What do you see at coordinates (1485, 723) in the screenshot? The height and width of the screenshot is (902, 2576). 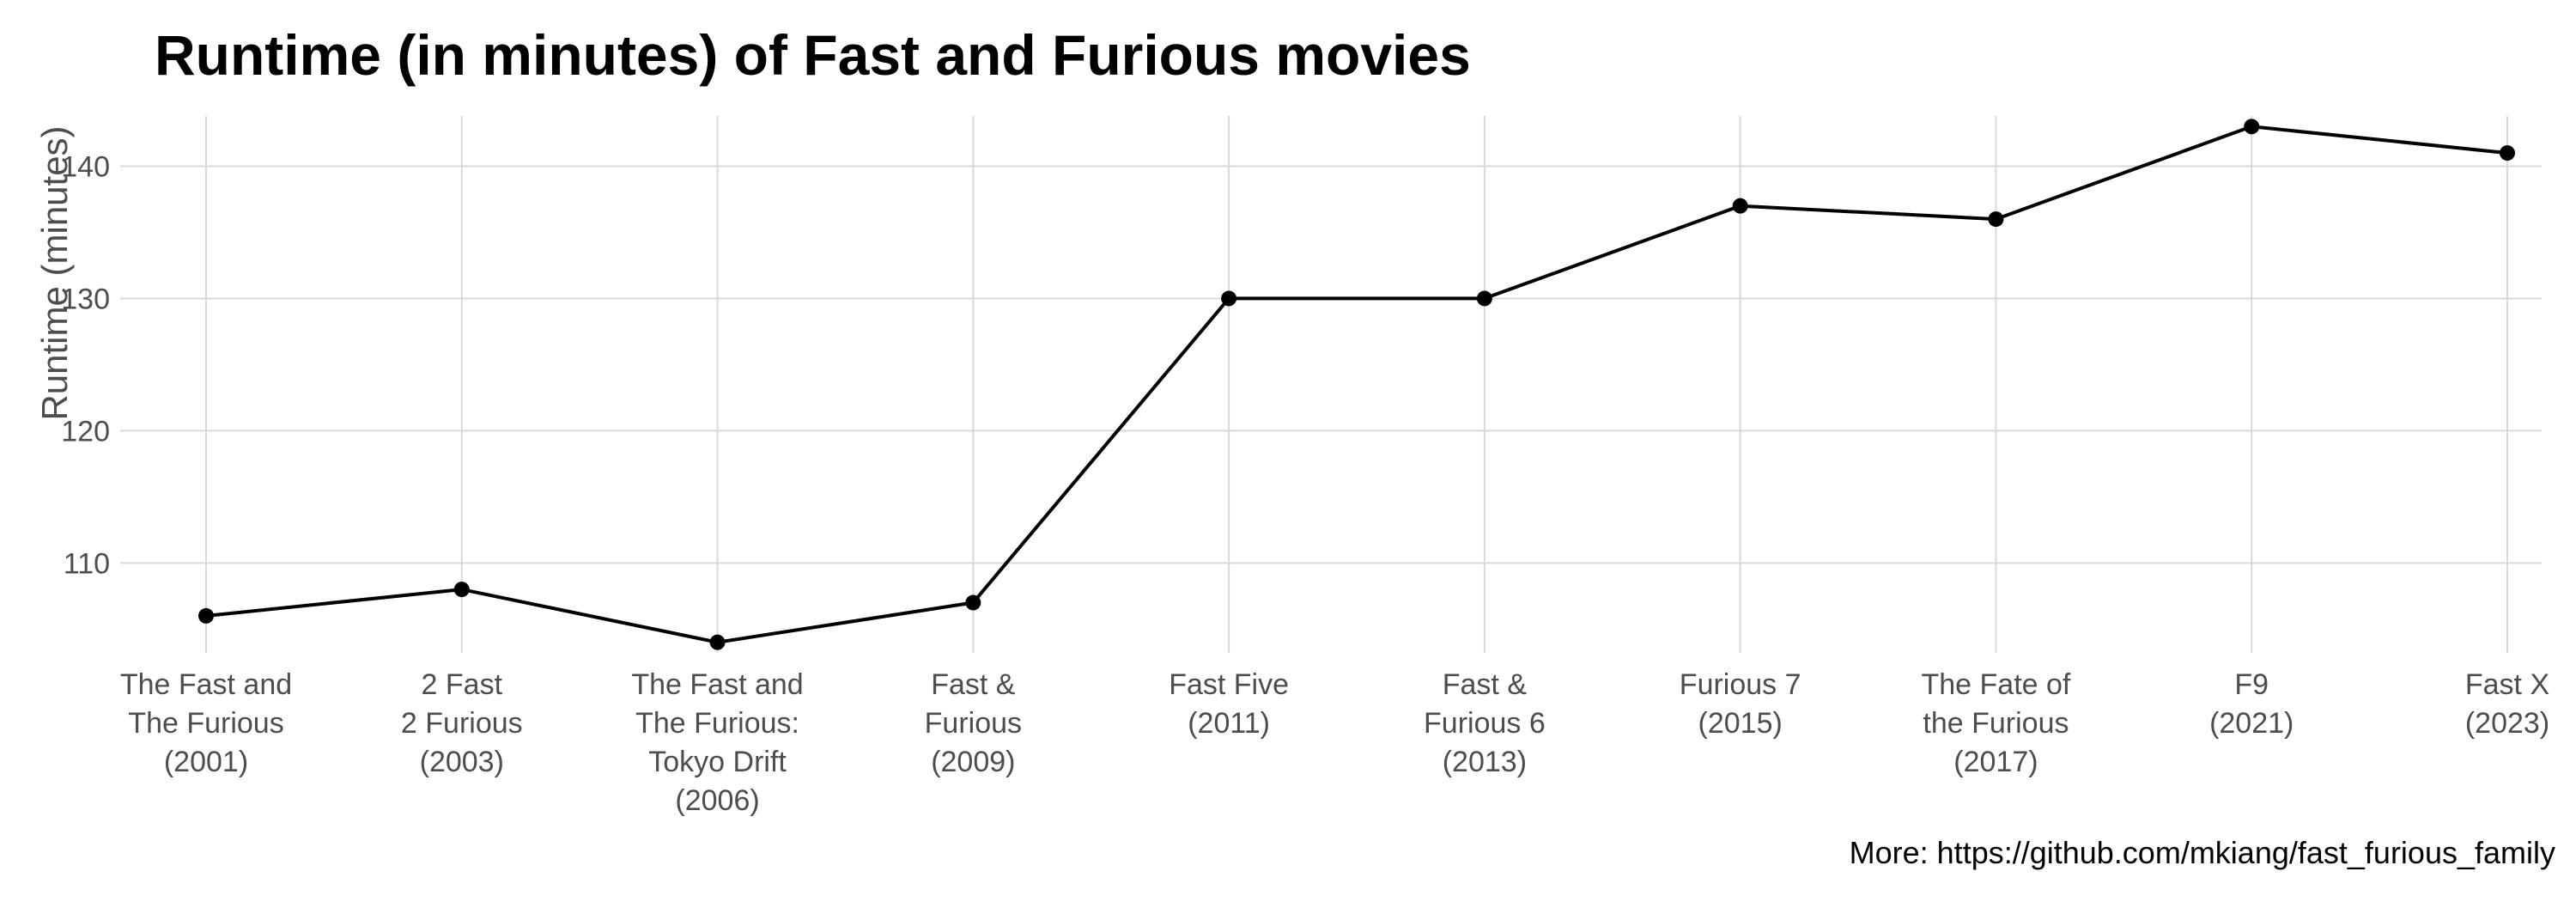 I see `x-tick-label: Fast & Furious 6 (2013)` at bounding box center [1485, 723].